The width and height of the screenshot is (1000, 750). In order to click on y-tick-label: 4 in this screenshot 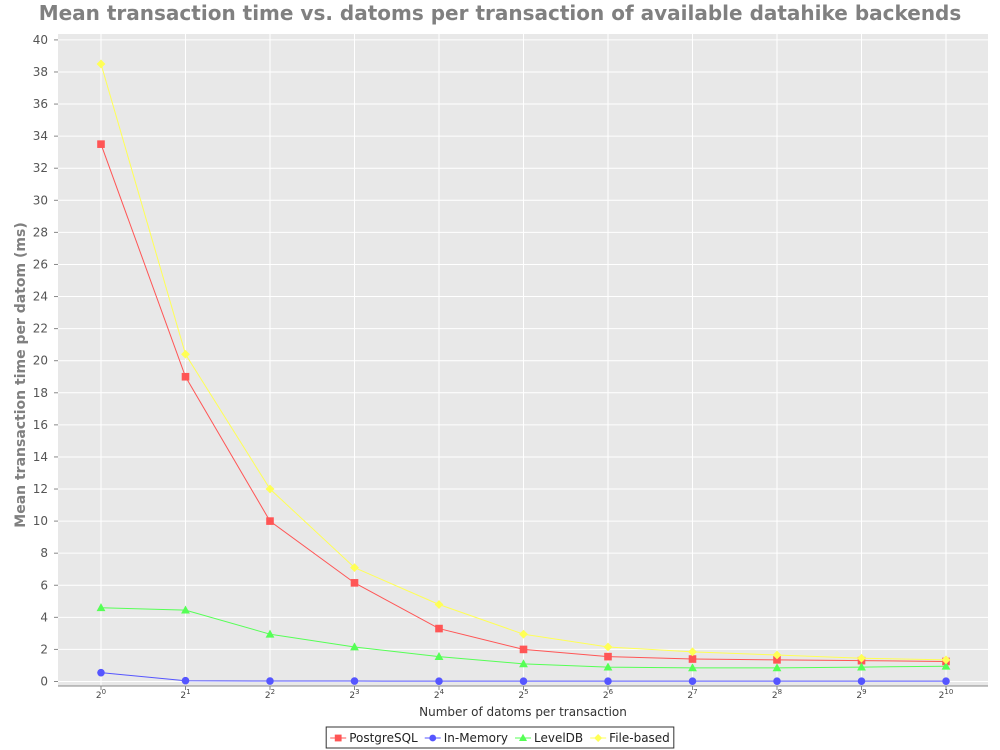, I will do `click(44, 617)`.